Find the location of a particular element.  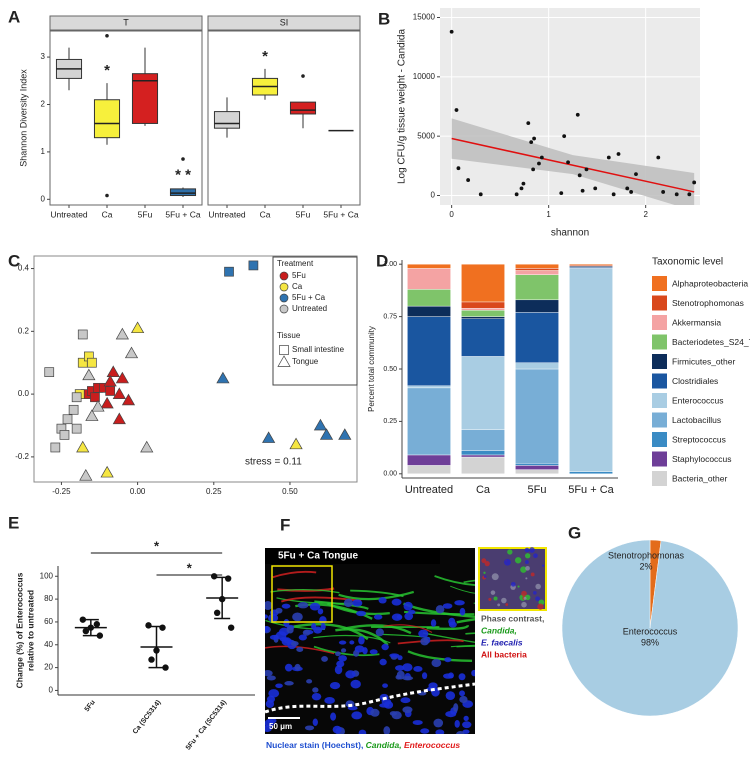

inset-caption: All bacteria is located at coordinates (504, 654).